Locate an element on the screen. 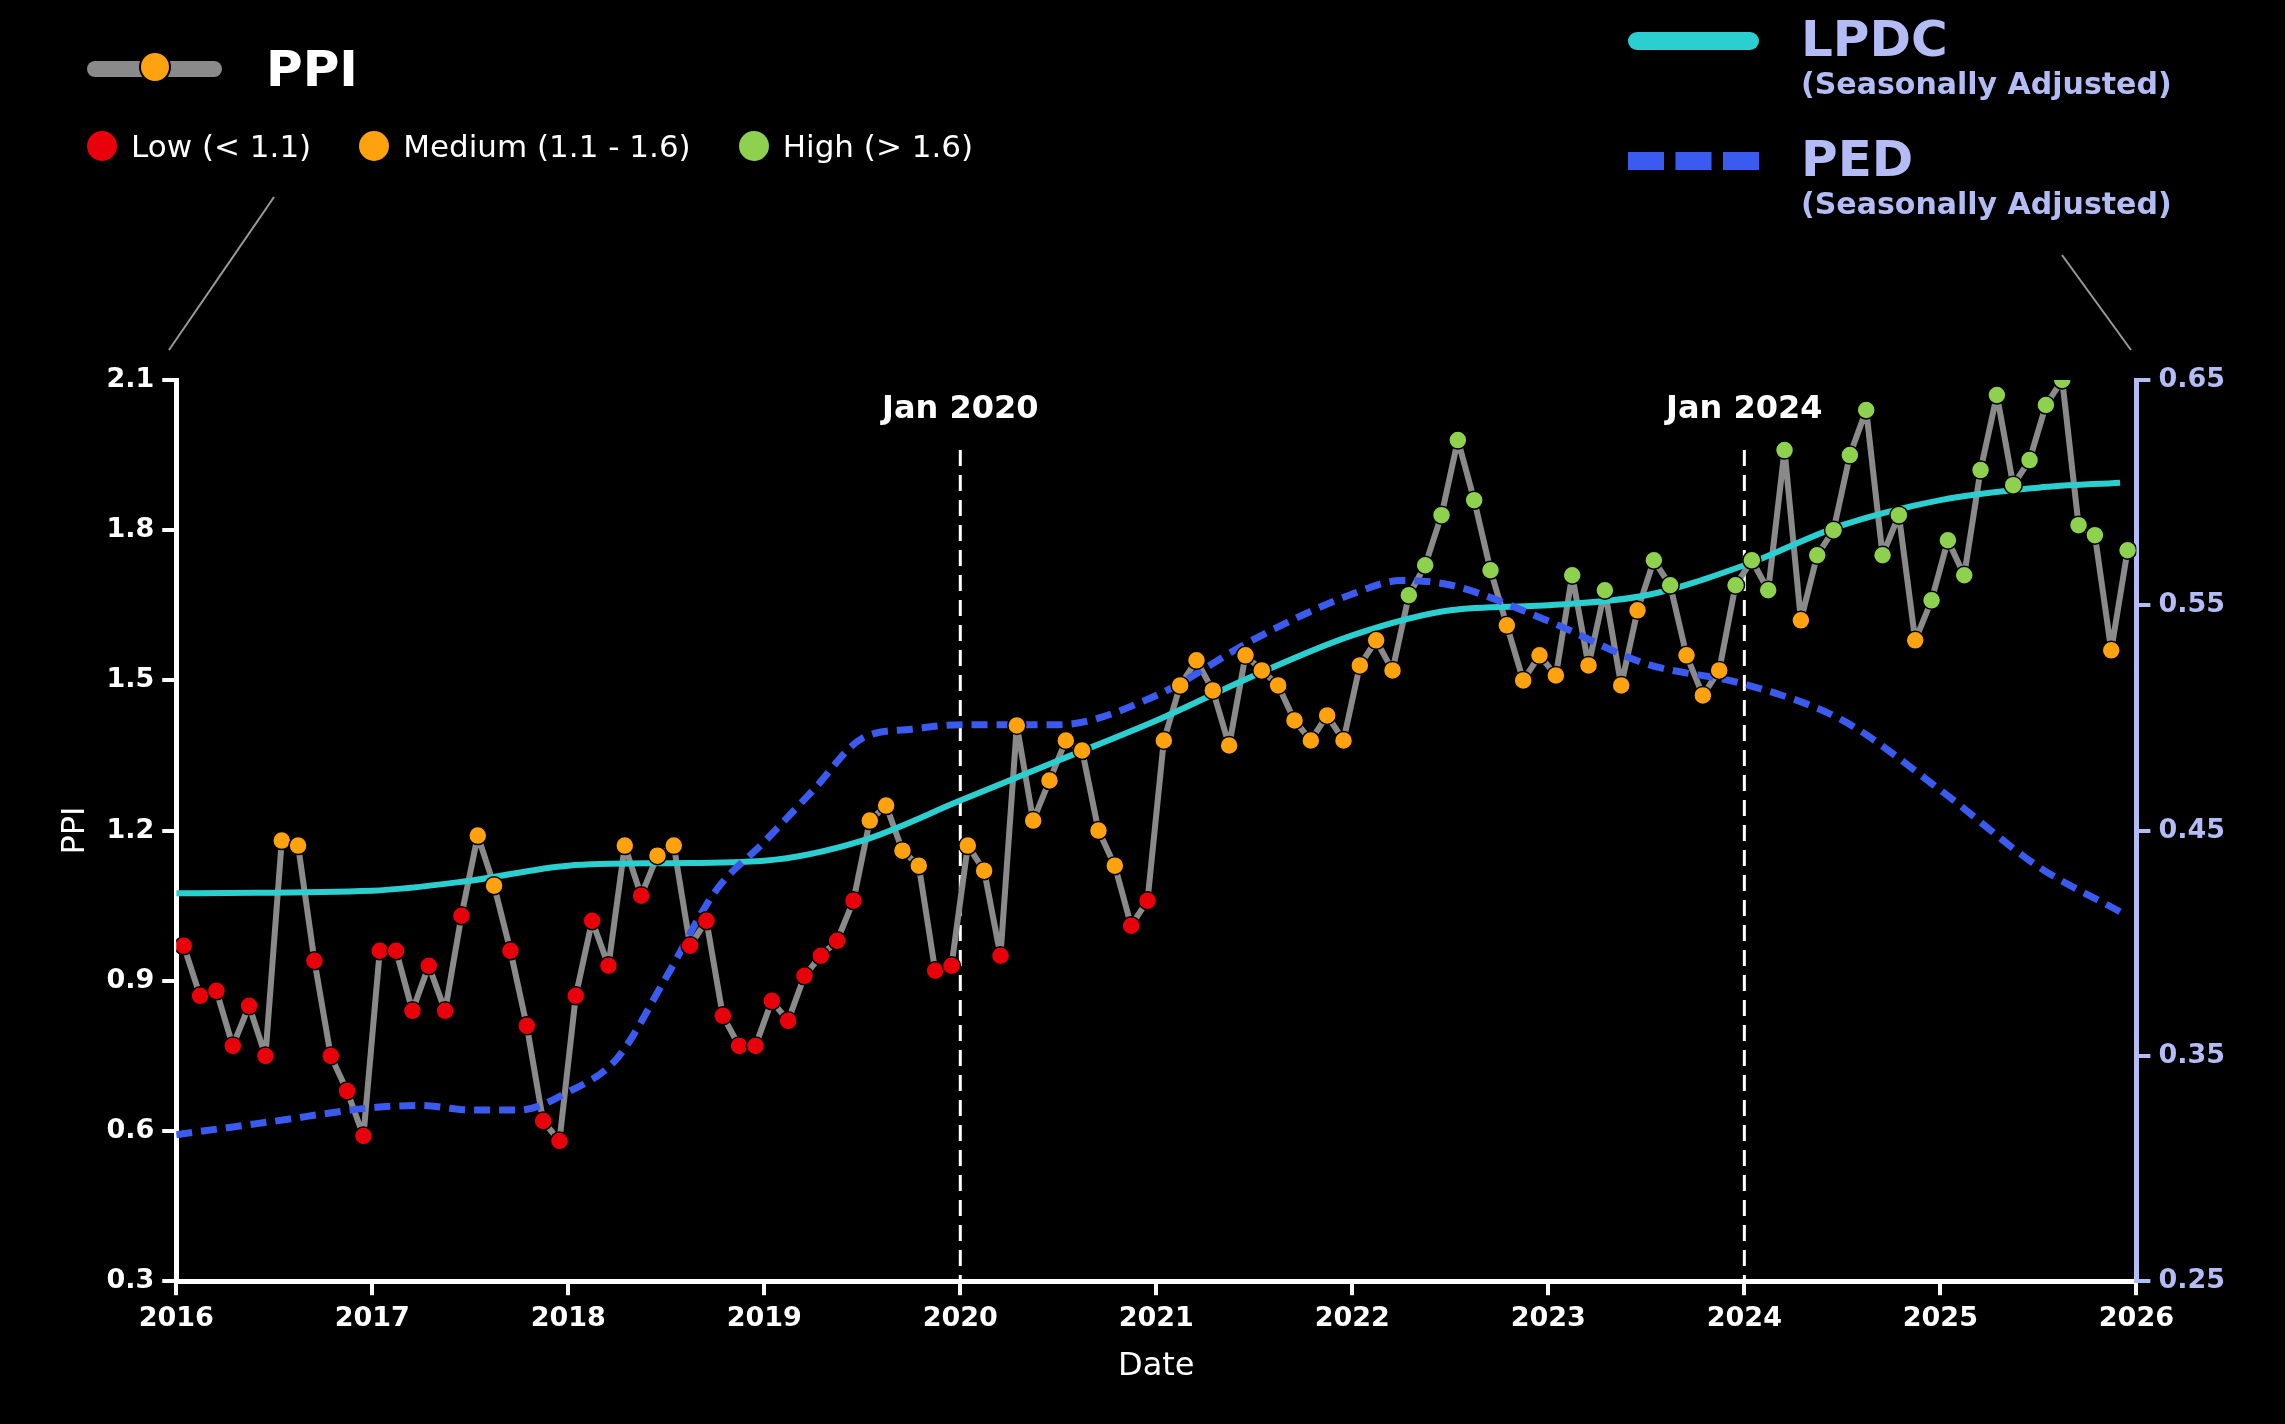 This screenshot has height=1424, width=2285. y-tick-label: 0.6 is located at coordinates (130, 1129).